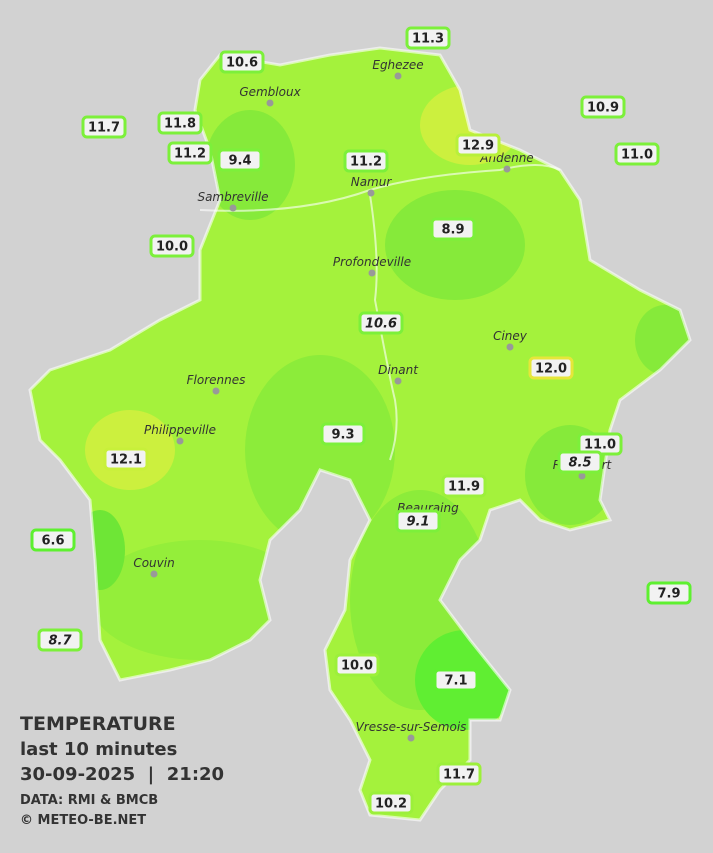 Image resolution: width=713 pixels, height=853 pixels. I want to click on station-value: 10.2, so click(391, 804).